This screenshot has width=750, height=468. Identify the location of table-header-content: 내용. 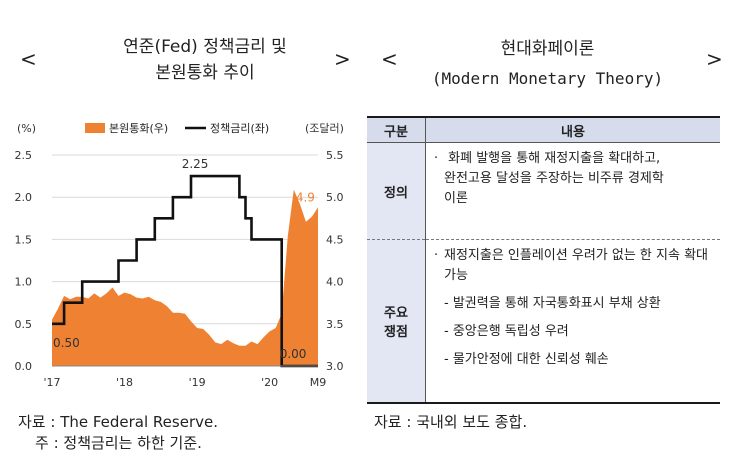
(572, 129).